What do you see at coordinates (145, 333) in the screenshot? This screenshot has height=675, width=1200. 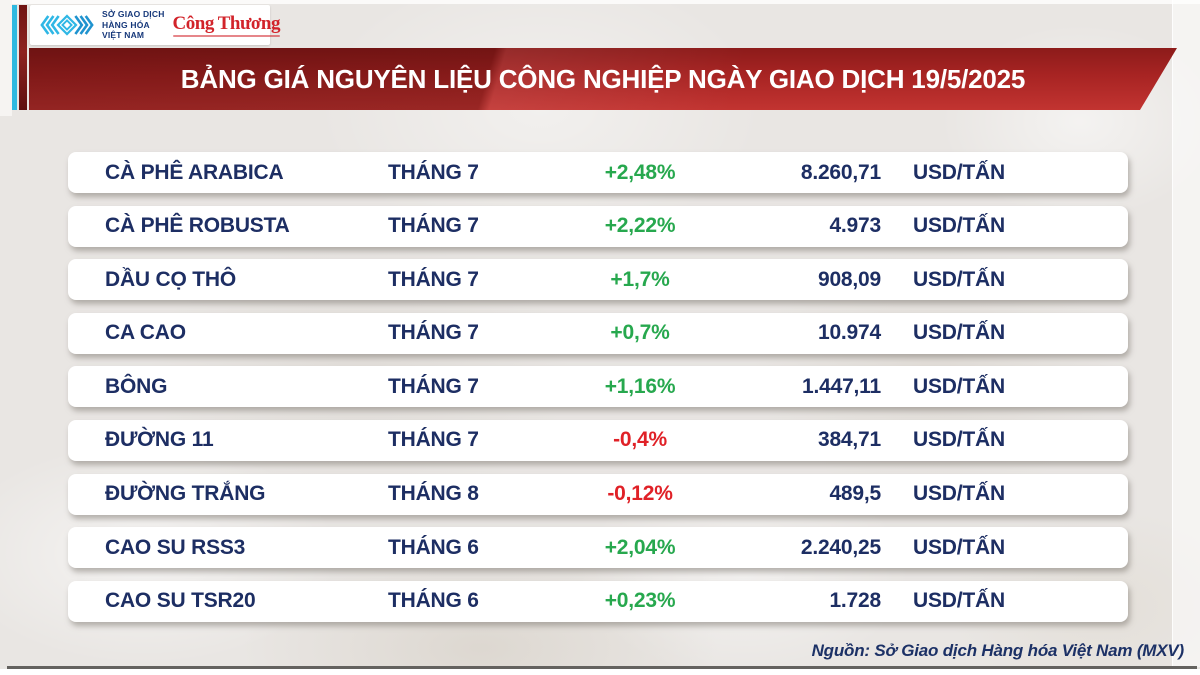 I see `commodity-name: CA CAO` at bounding box center [145, 333].